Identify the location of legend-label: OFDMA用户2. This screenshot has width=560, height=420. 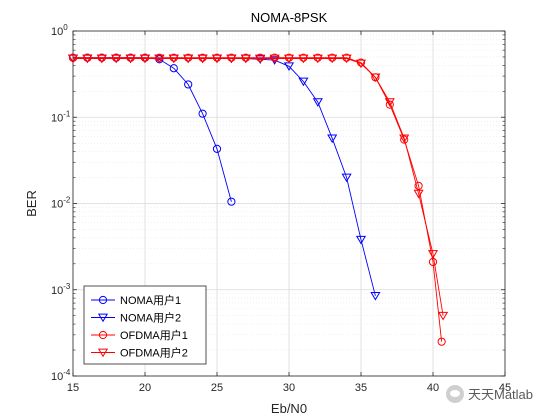
(154, 353).